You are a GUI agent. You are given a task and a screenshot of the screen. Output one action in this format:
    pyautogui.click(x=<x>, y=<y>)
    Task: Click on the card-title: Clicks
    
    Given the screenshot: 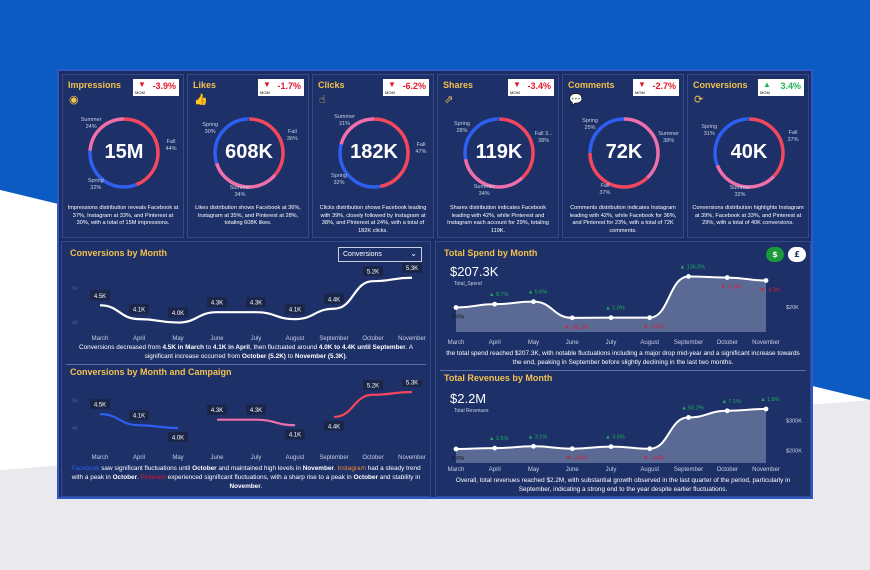 What is the action you would take?
    pyautogui.click(x=331, y=85)
    